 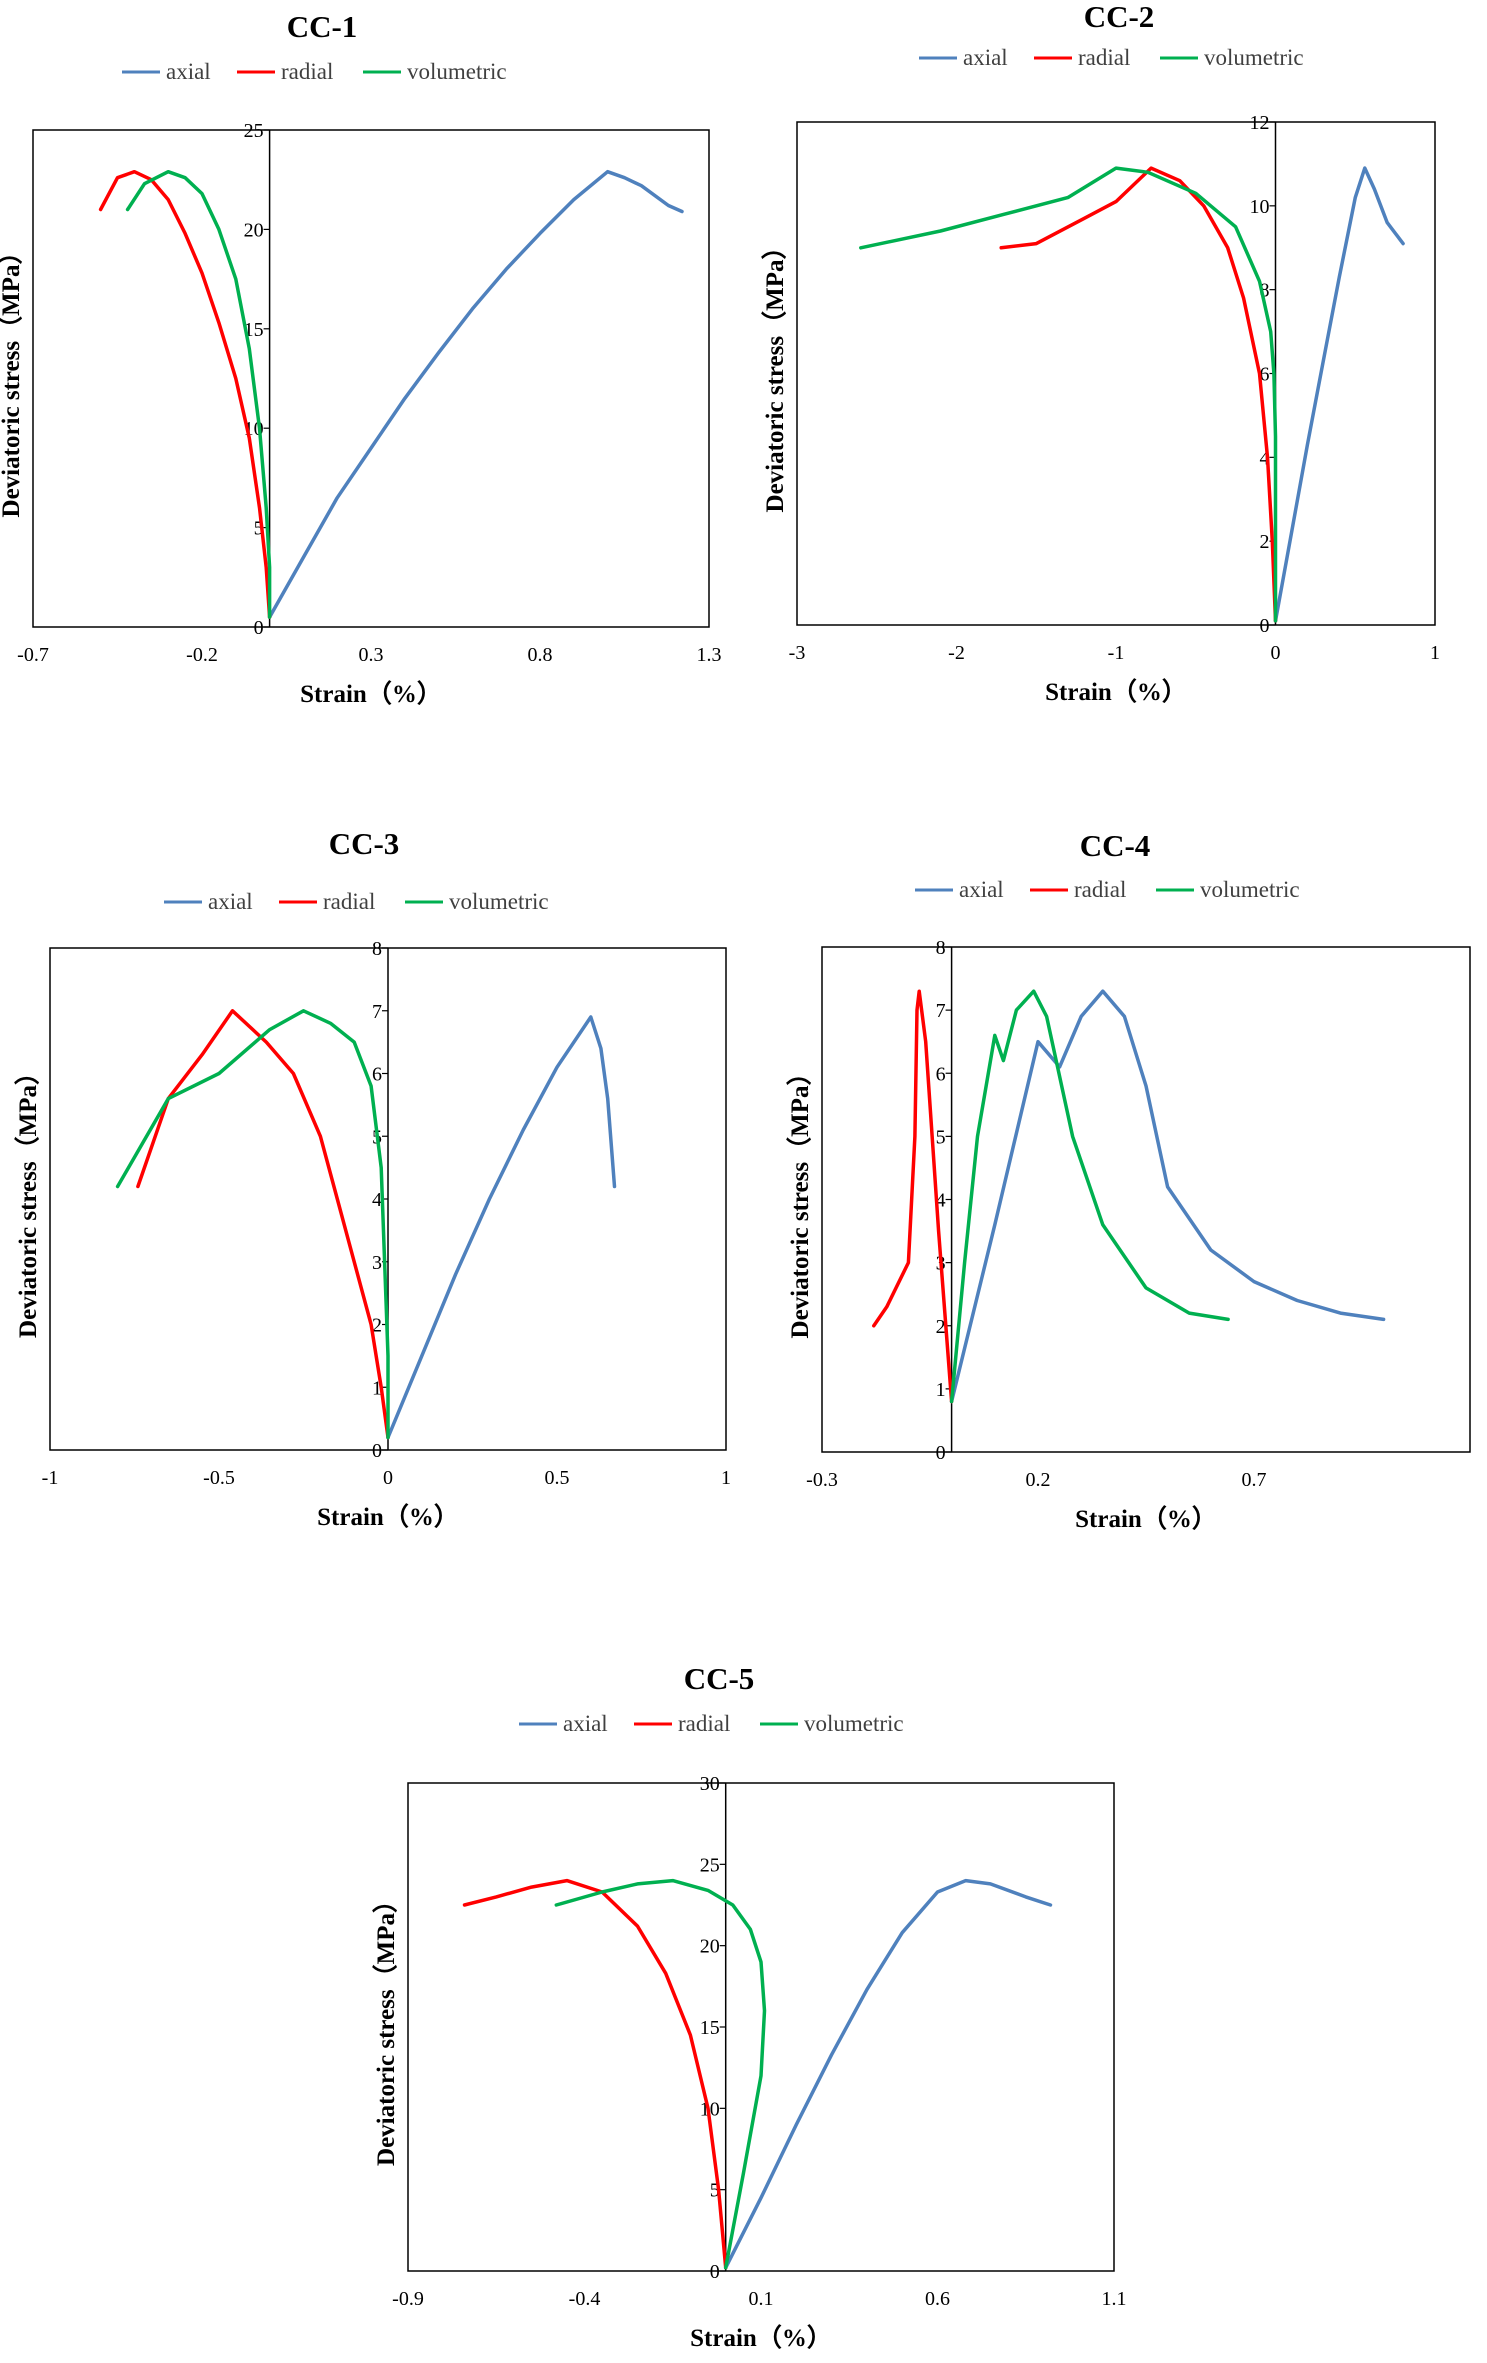 What do you see at coordinates (1254, 1480) in the screenshot?
I see `x-tick-label: 0.7` at bounding box center [1254, 1480].